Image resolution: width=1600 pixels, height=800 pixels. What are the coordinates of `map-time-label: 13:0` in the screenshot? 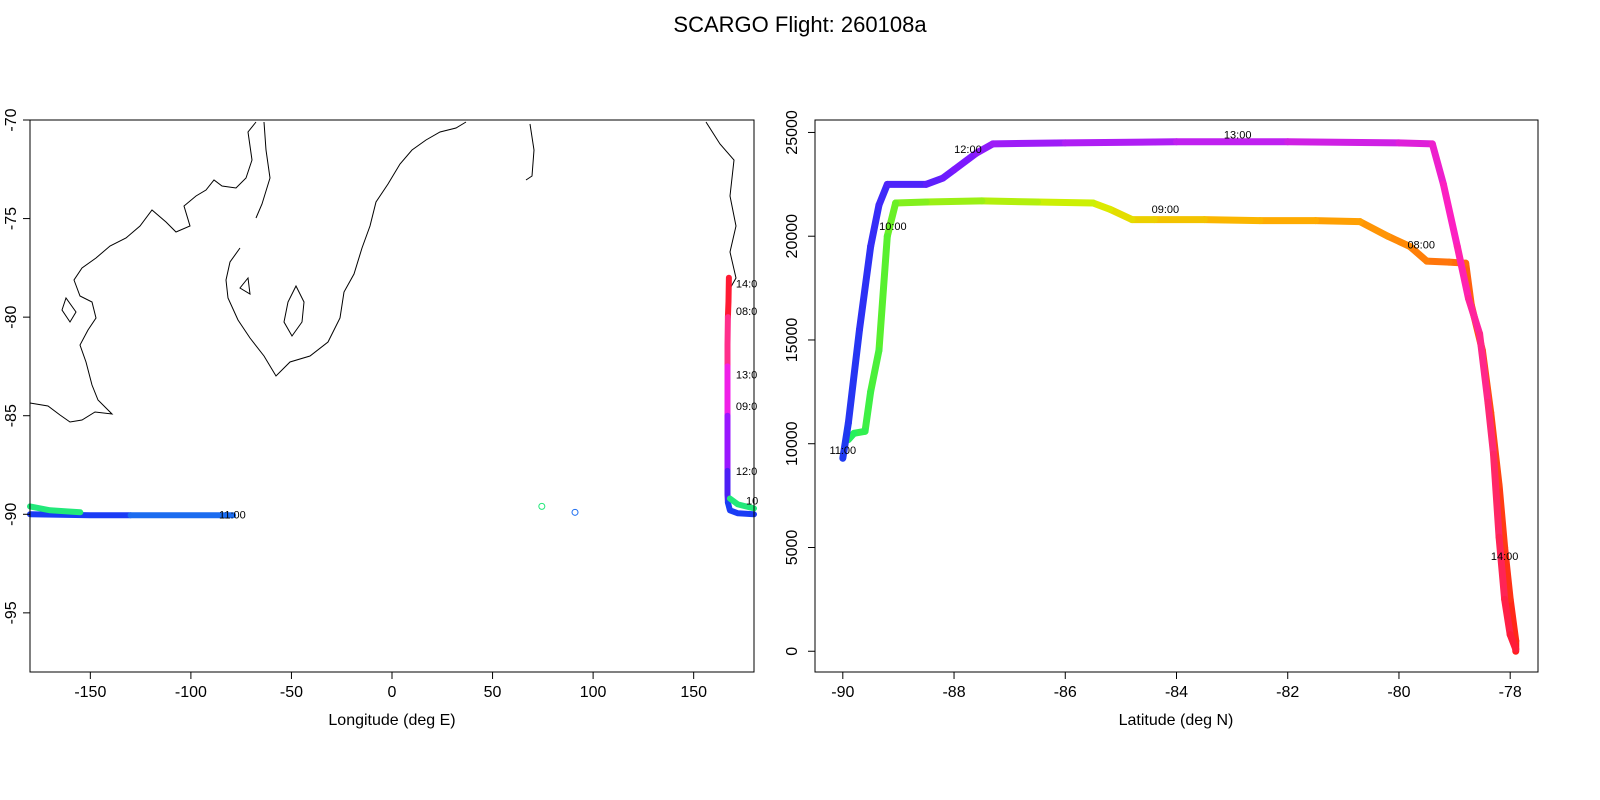 It's located at (746, 375).